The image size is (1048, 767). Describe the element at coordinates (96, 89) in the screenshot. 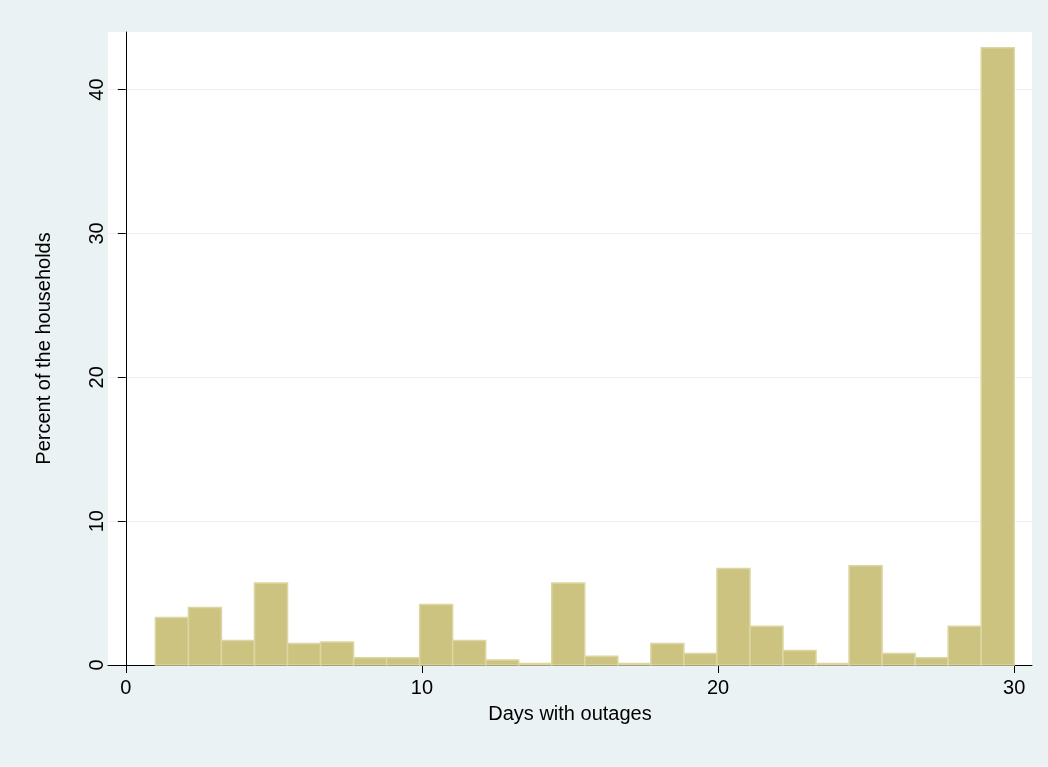

I see `y-tick-label: 40` at that location.